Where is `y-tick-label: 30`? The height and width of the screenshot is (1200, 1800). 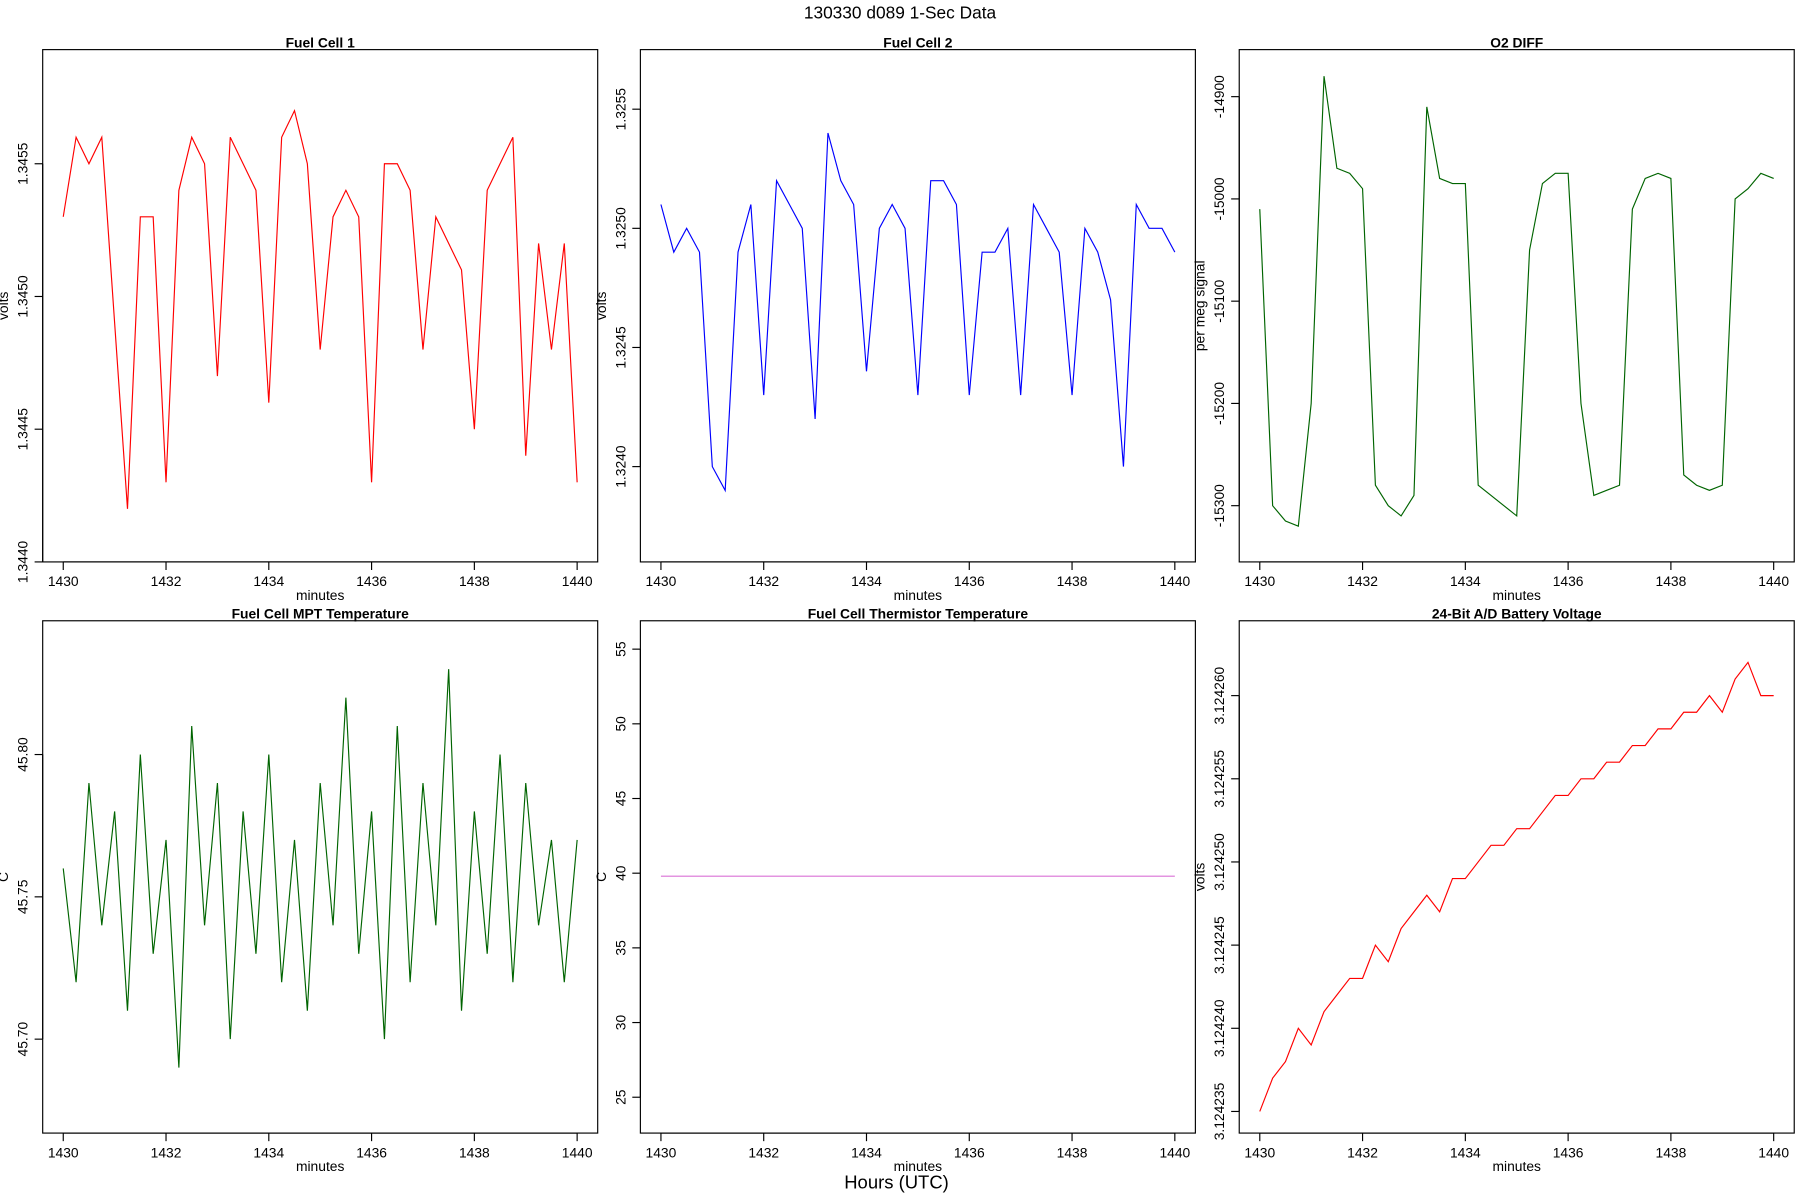 y-tick-label: 30 is located at coordinates (620, 1023).